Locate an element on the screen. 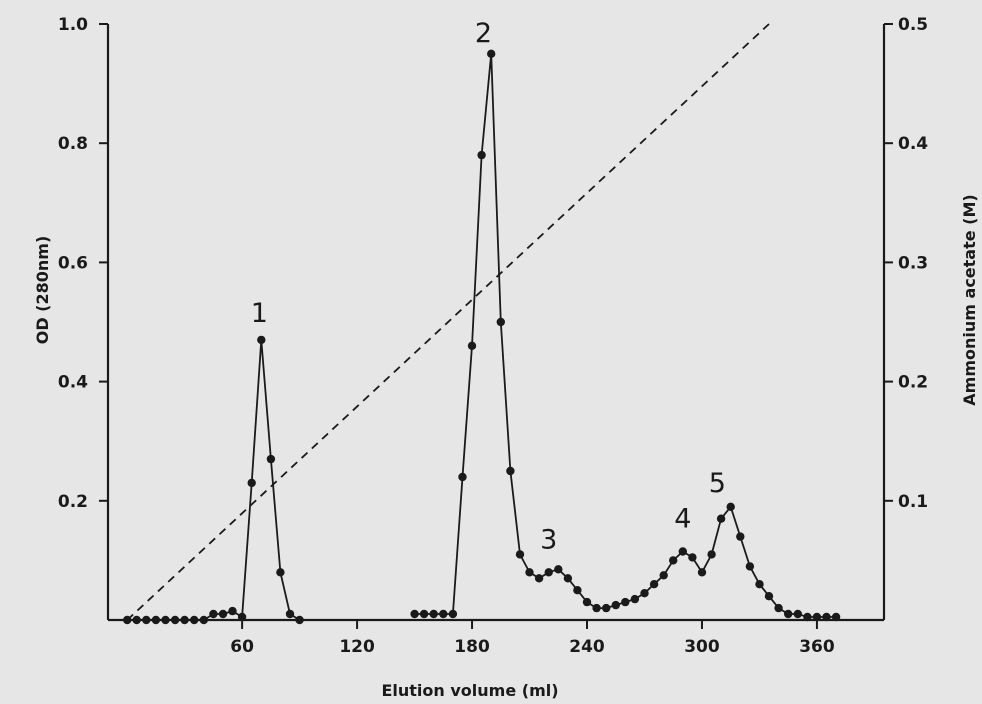 This screenshot has height=704, width=982. x-axis-title: Elution volume (ml) is located at coordinates (469, 690).